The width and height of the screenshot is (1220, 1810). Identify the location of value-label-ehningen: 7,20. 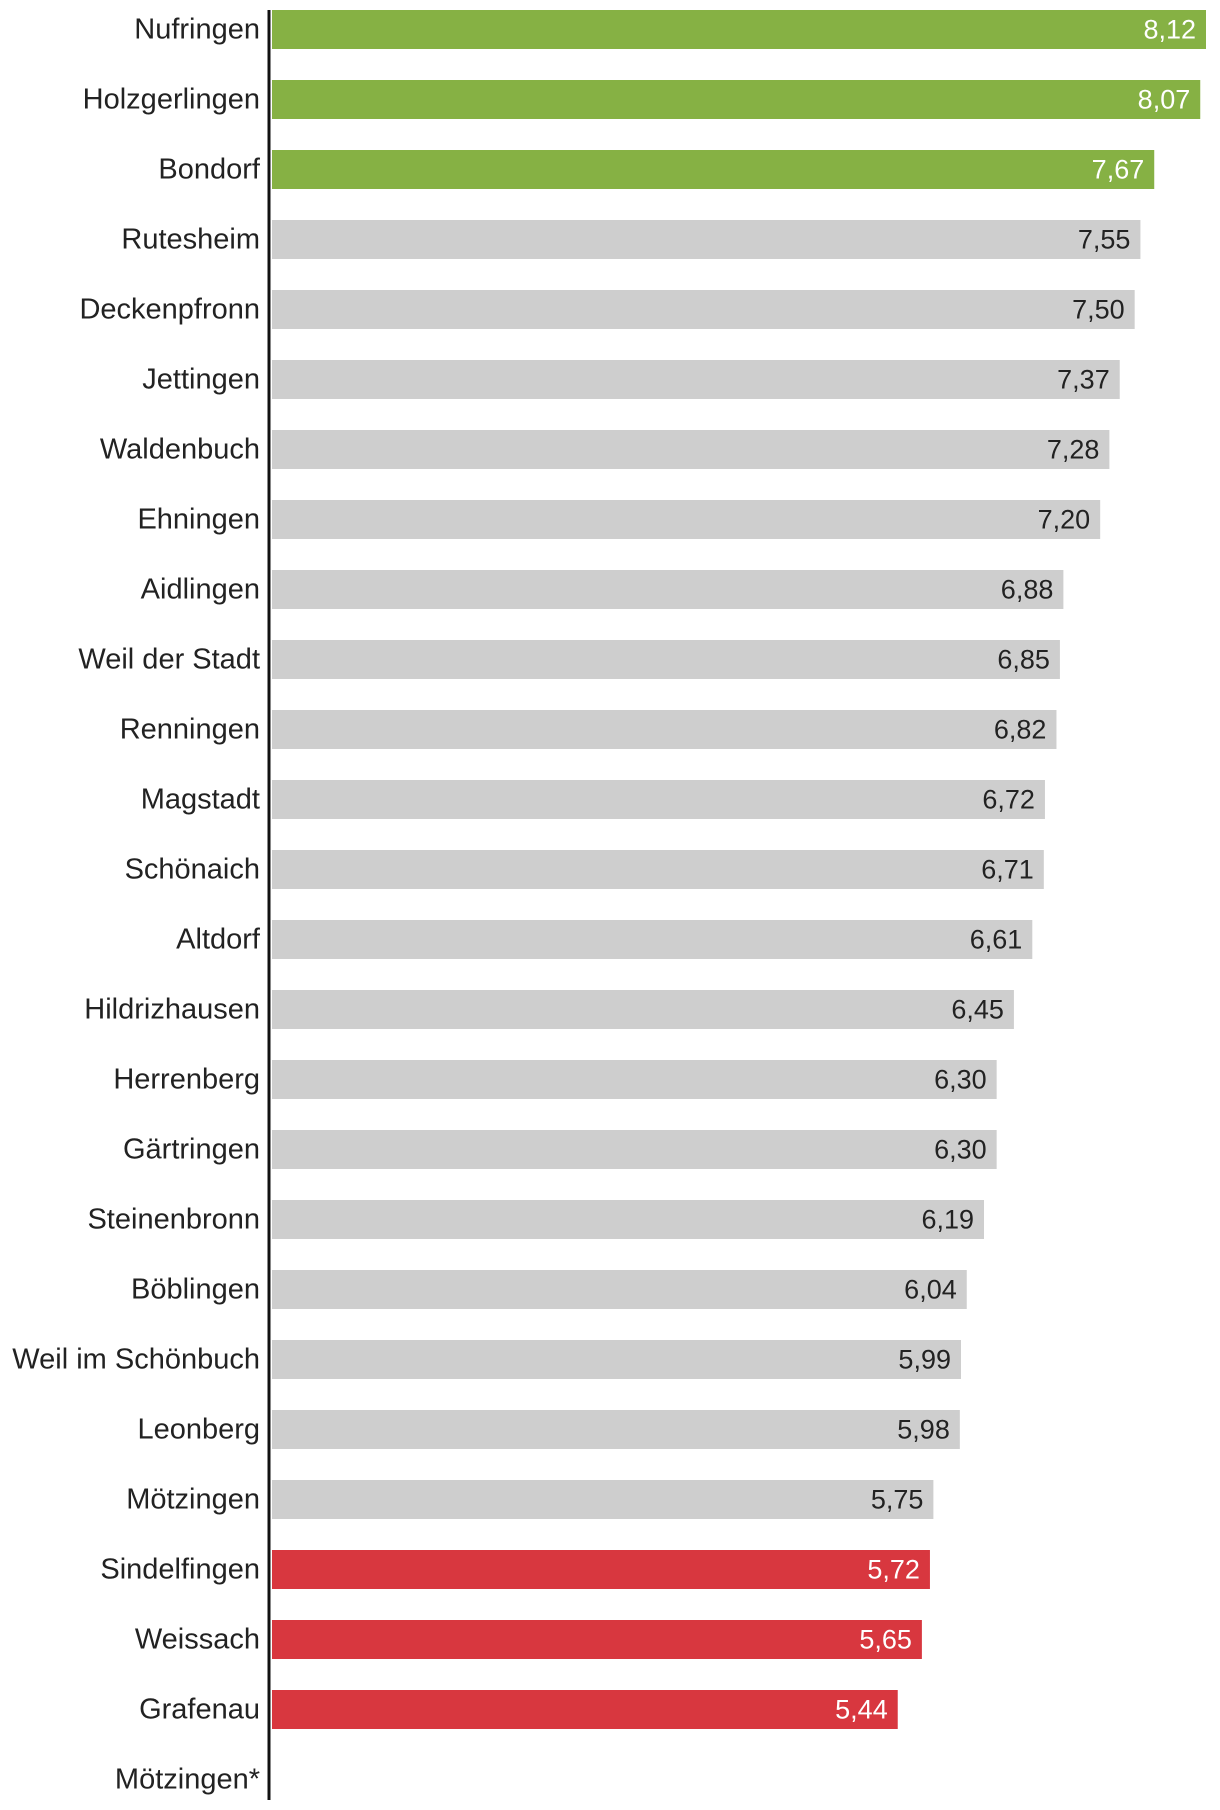
(1064, 520).